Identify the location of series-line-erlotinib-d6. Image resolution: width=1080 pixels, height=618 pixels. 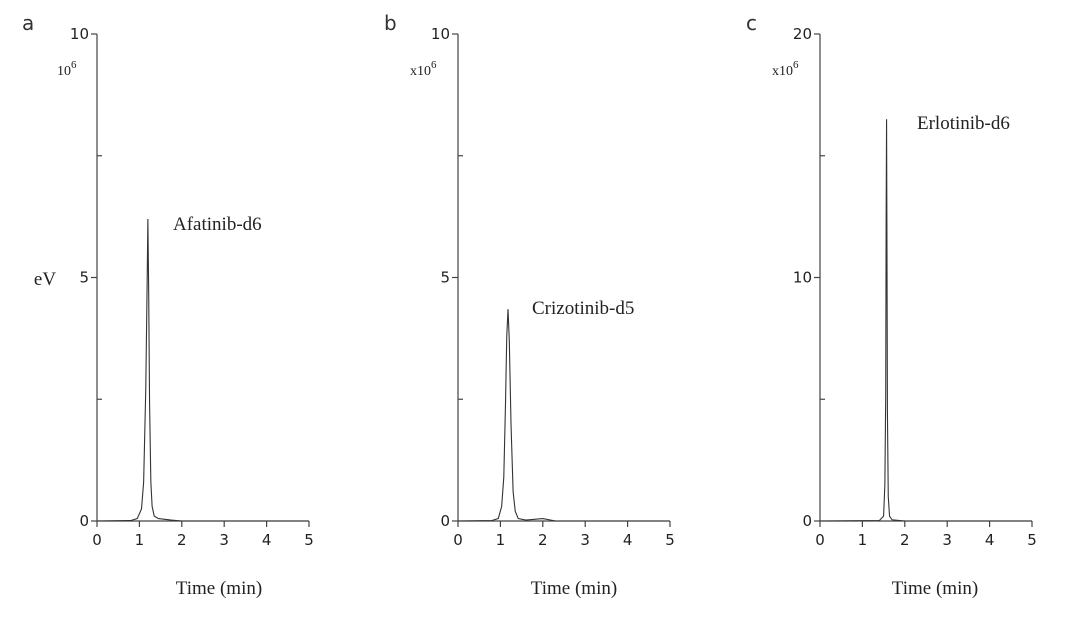
(925, 320).